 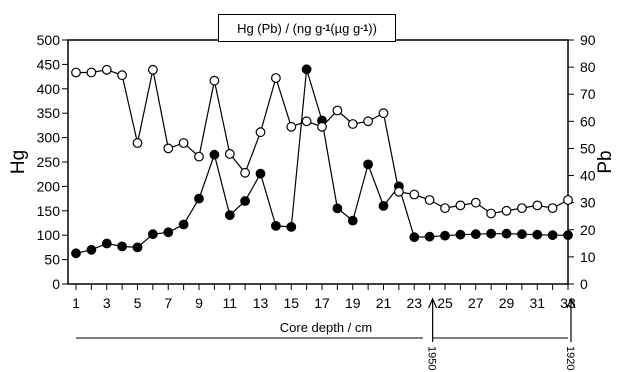 I want to click on x-tick-label: 7, so click(x=168, y=303).